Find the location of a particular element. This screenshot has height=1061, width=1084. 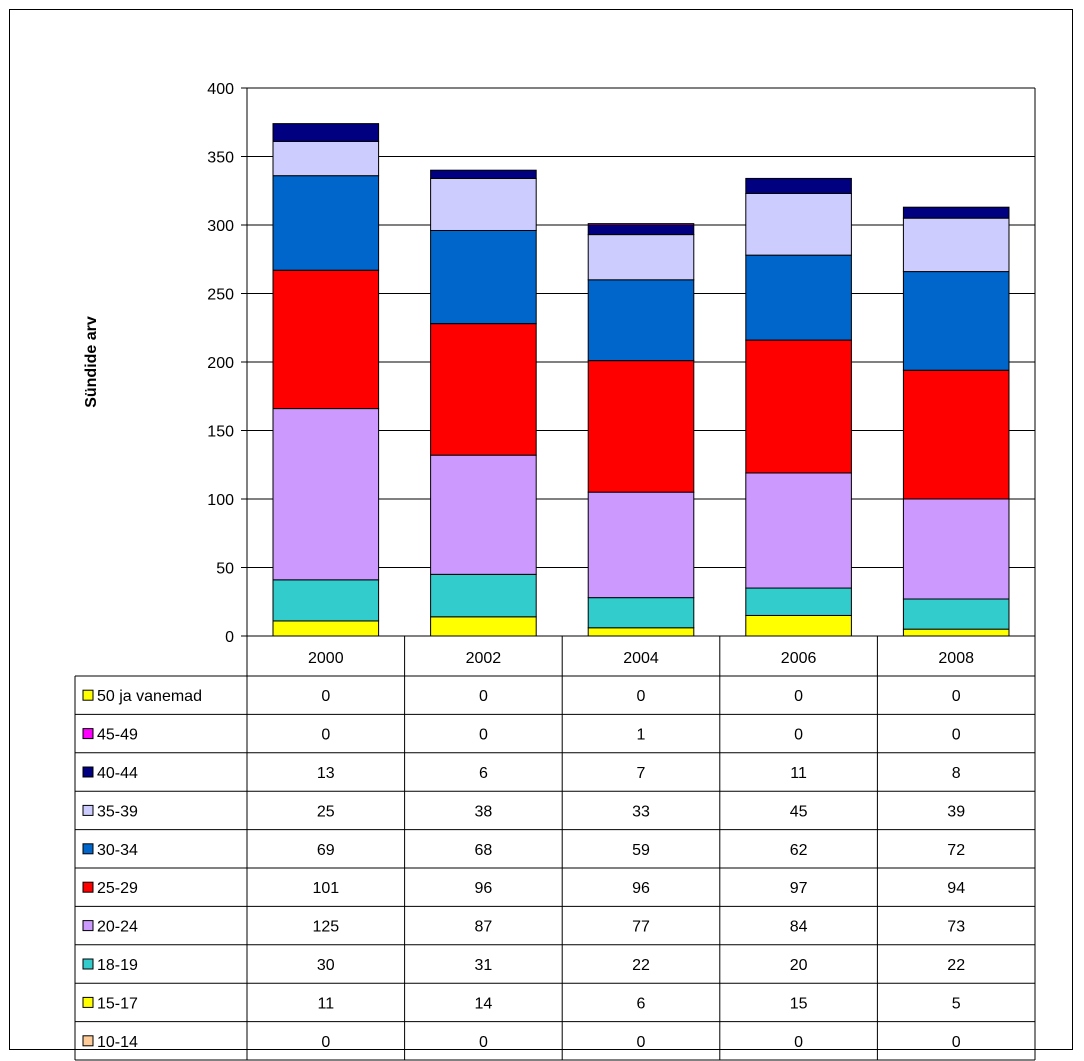

legend-label: 18-19 is located at coordinates (117, 965).